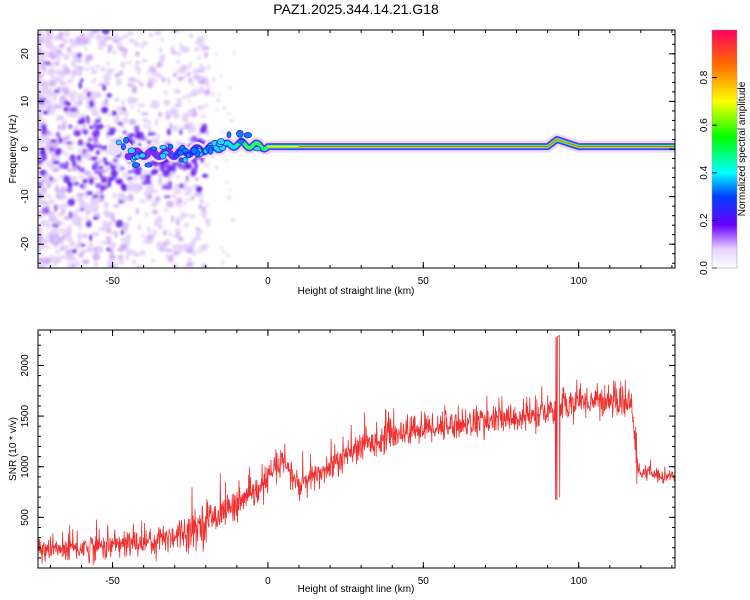 The height and width of the screenshot is (600, 750). I want to click on x-tick-label: 0, so click(268, 281).